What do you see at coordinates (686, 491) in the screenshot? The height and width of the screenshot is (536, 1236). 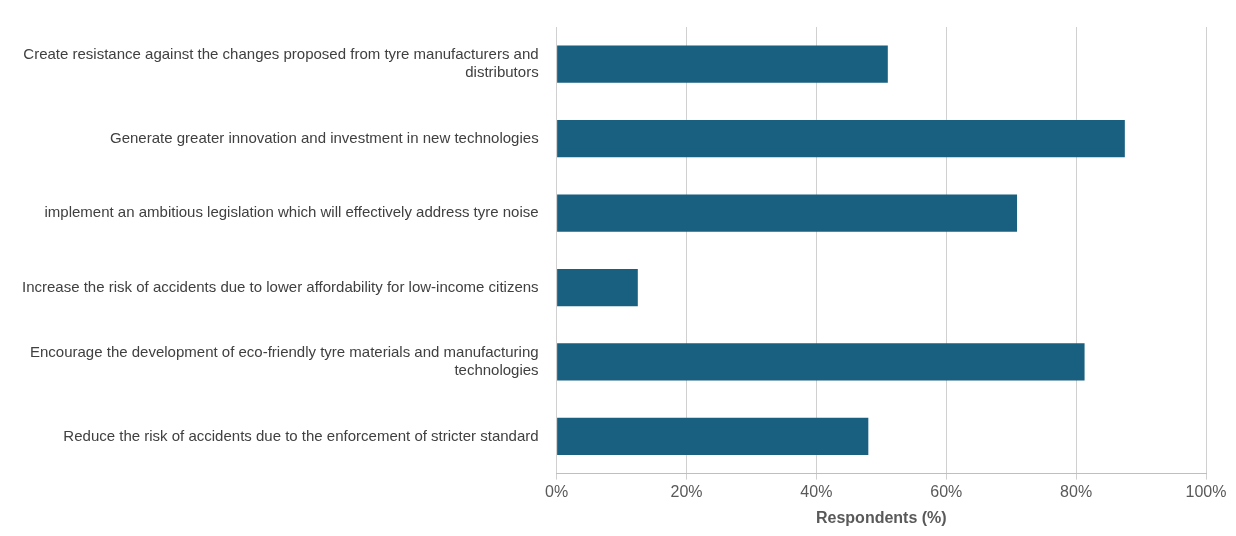 I see `x-tick-label: 20%` at bounding box center [686, 491].